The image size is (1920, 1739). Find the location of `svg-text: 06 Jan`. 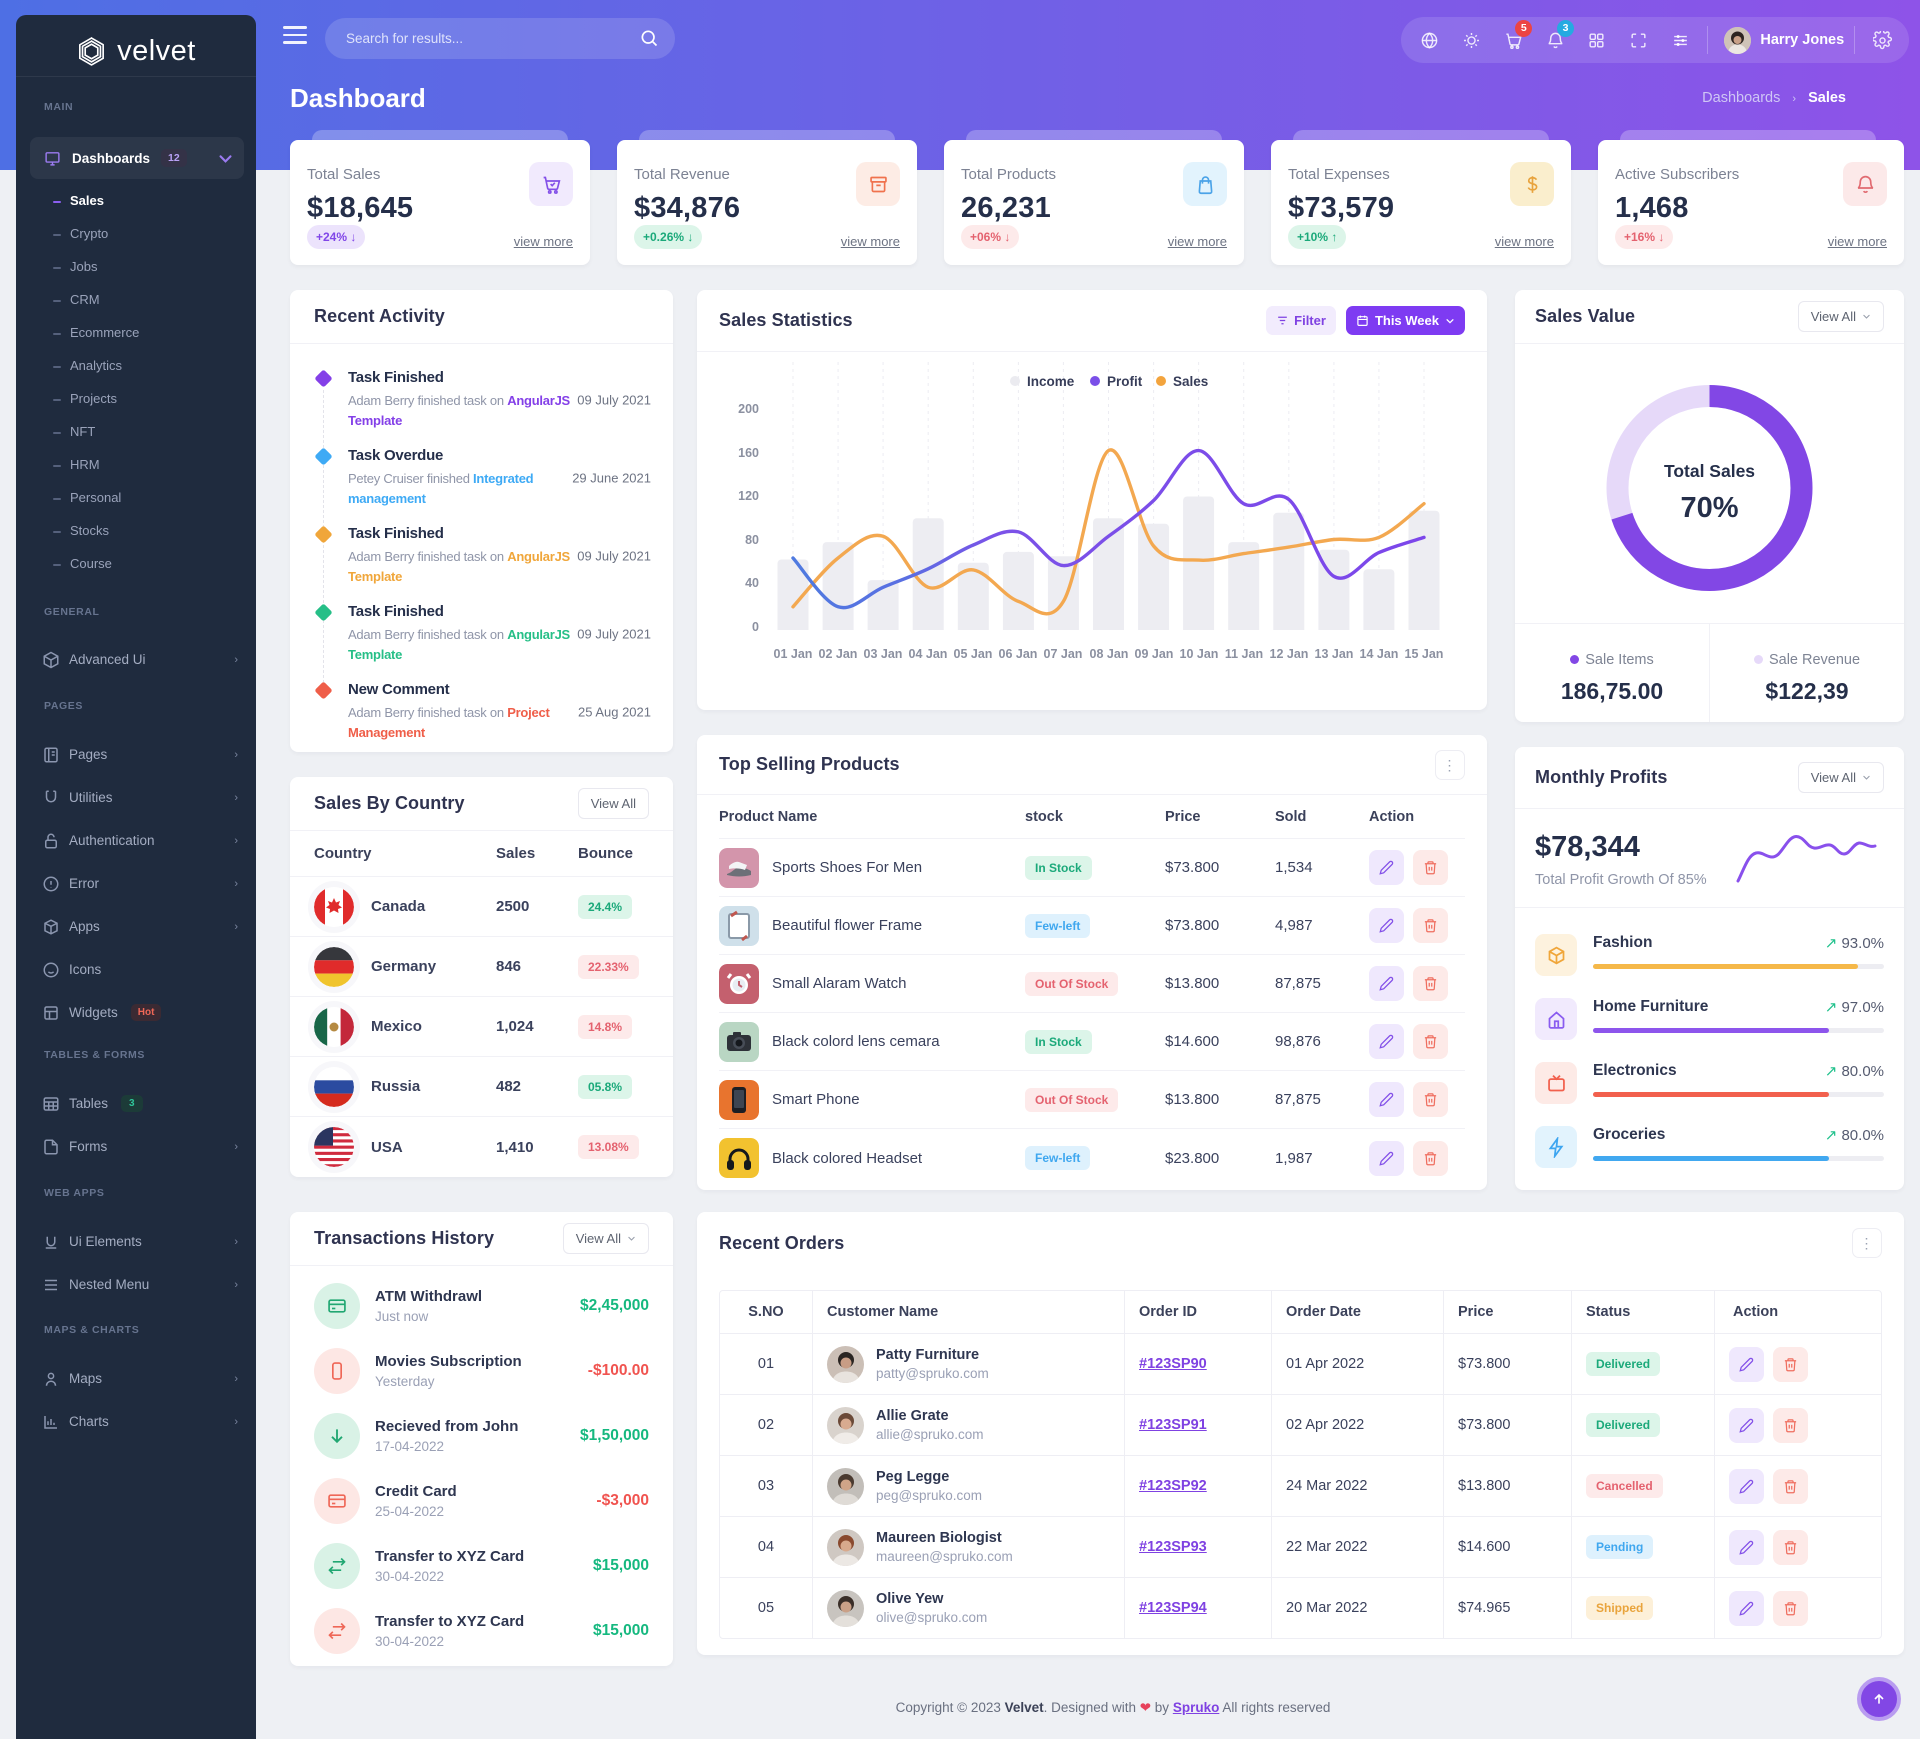

svg-text: 06 Jan is located at coordinates (1018, 654).